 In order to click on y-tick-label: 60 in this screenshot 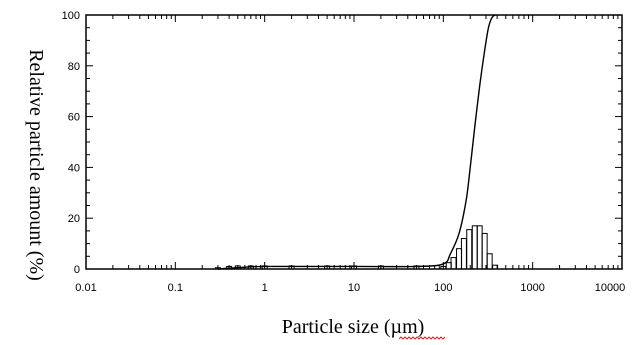, I will do `click(74, 118)`.